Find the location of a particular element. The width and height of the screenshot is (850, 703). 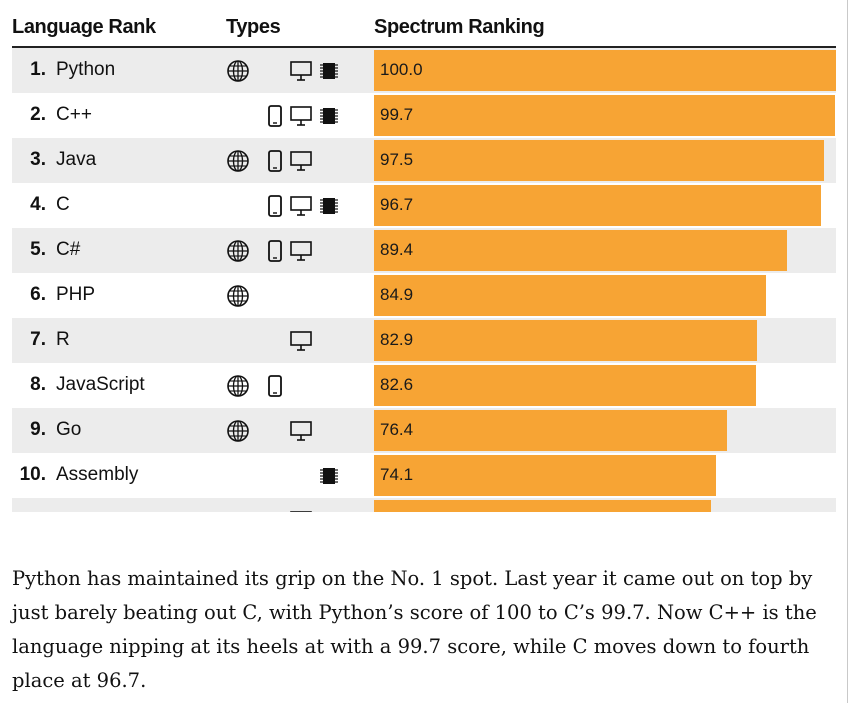

ranking-value-label: 82.9 is located at coordinates (397, 339).